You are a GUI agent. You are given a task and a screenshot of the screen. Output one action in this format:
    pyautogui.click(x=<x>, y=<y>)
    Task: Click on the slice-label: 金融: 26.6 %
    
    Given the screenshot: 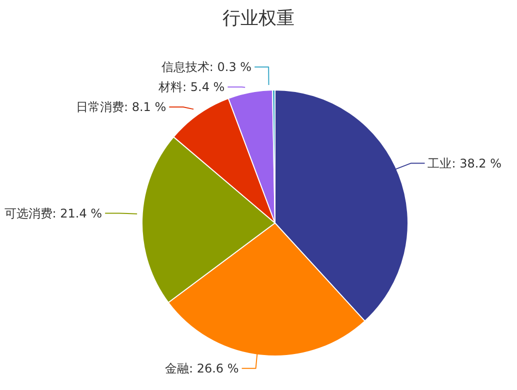 What is the action you would take?
    pyautogui.click(x=201, y=368)
    